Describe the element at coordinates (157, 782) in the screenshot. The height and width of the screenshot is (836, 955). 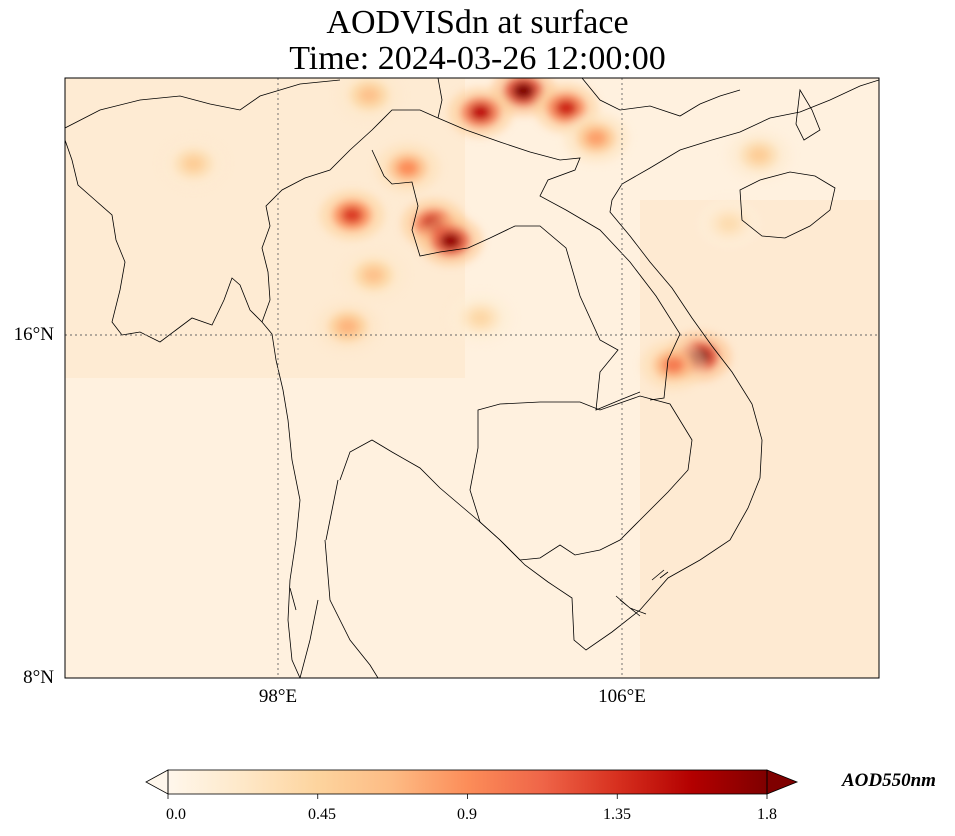
I see `colorbar-min-extension` at that location.